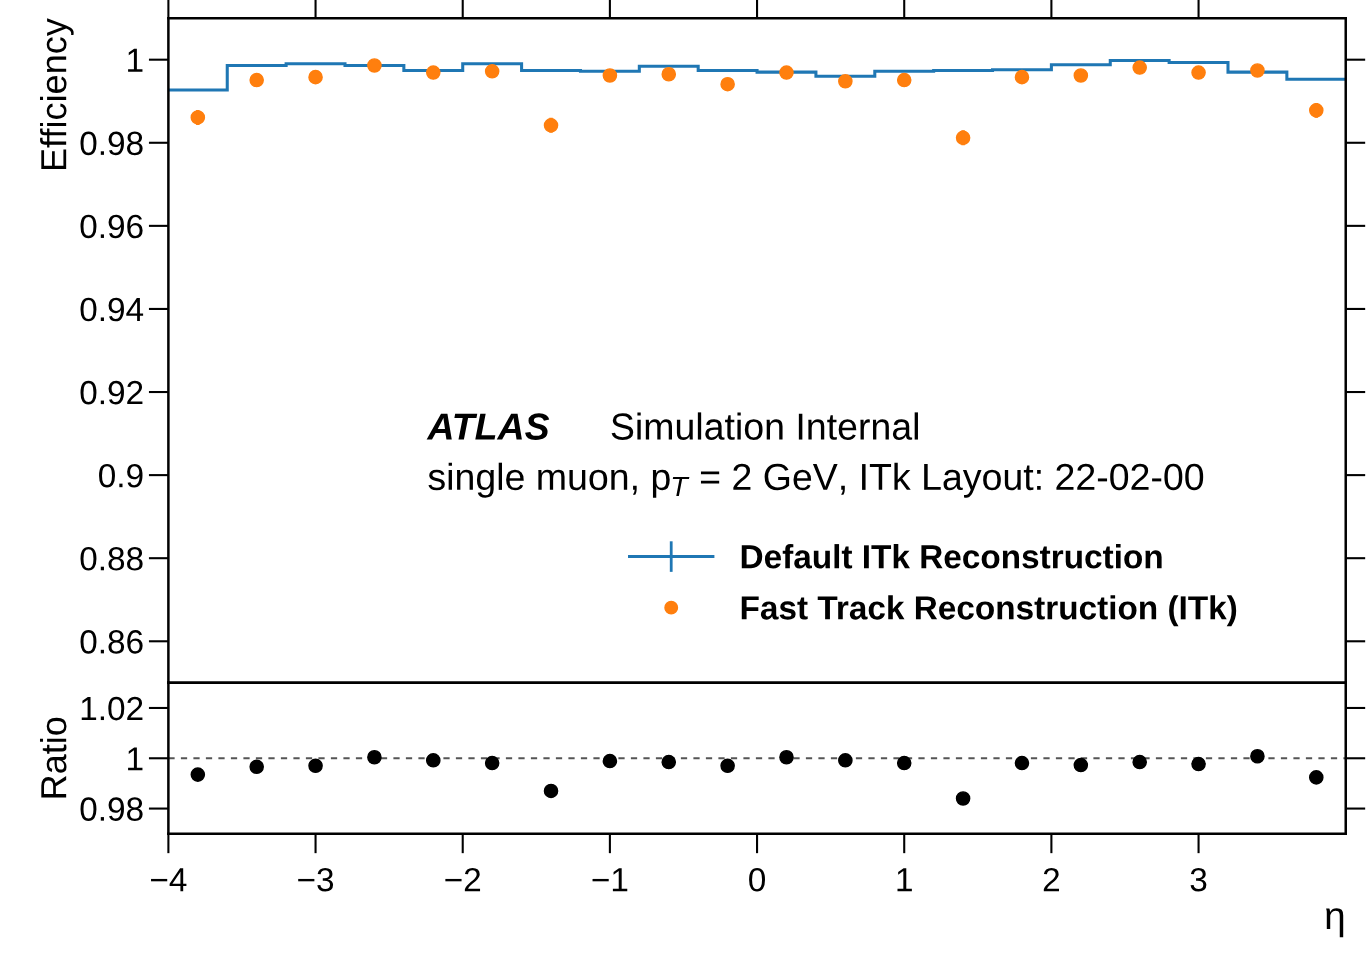 Image resolution: width=1369 pixels, height=955 pixels. Describe the element at coordinates (989, 611) in the screenshot. I see `legend-label: Fast Track Reconstruction (ITk)` at that location.